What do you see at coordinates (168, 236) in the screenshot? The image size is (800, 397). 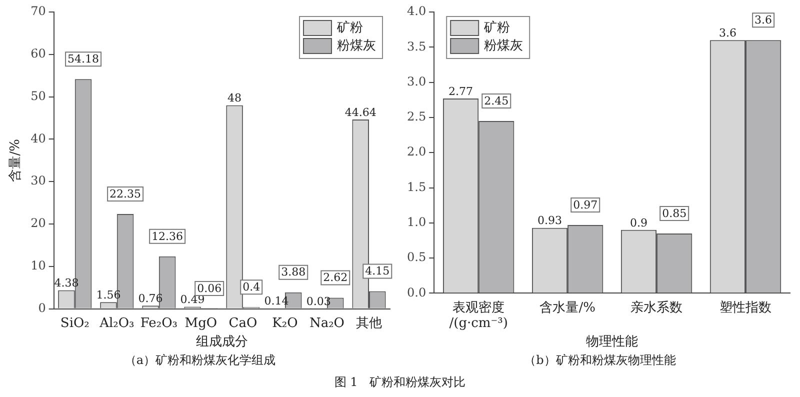 I see `data-label: 12.36` at bounding box center [168, 236].